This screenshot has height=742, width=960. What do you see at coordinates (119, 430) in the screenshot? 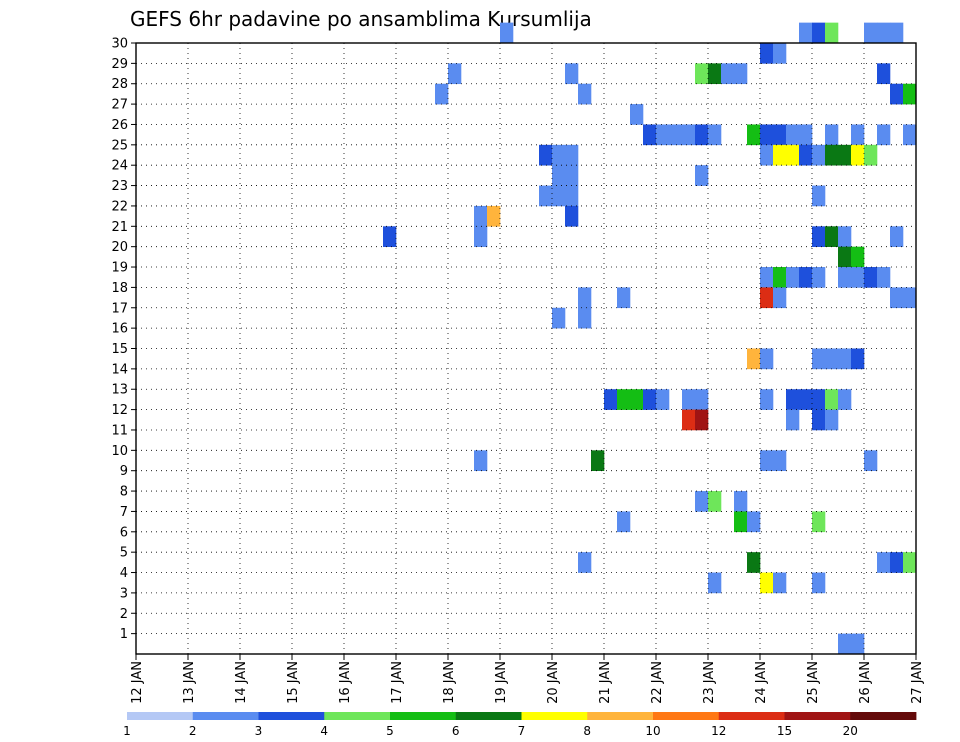
I see `y-tick-label: 11` at bounding box center [119, 430].